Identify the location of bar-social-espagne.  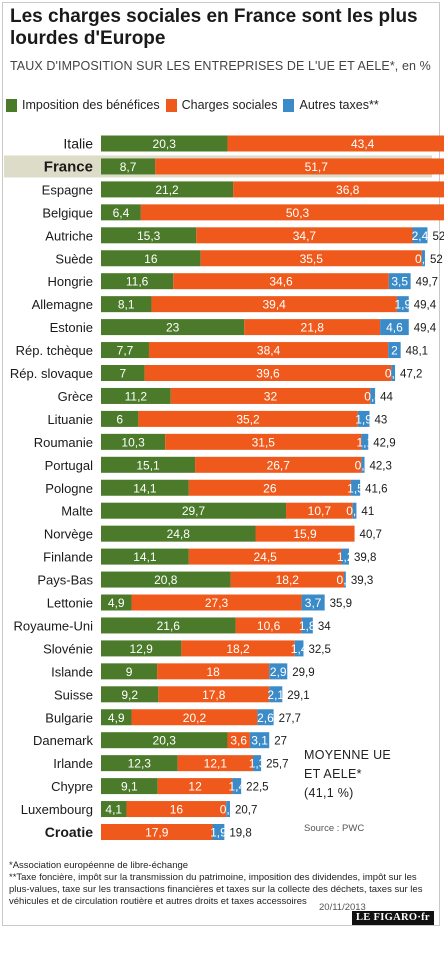
(338, 189).